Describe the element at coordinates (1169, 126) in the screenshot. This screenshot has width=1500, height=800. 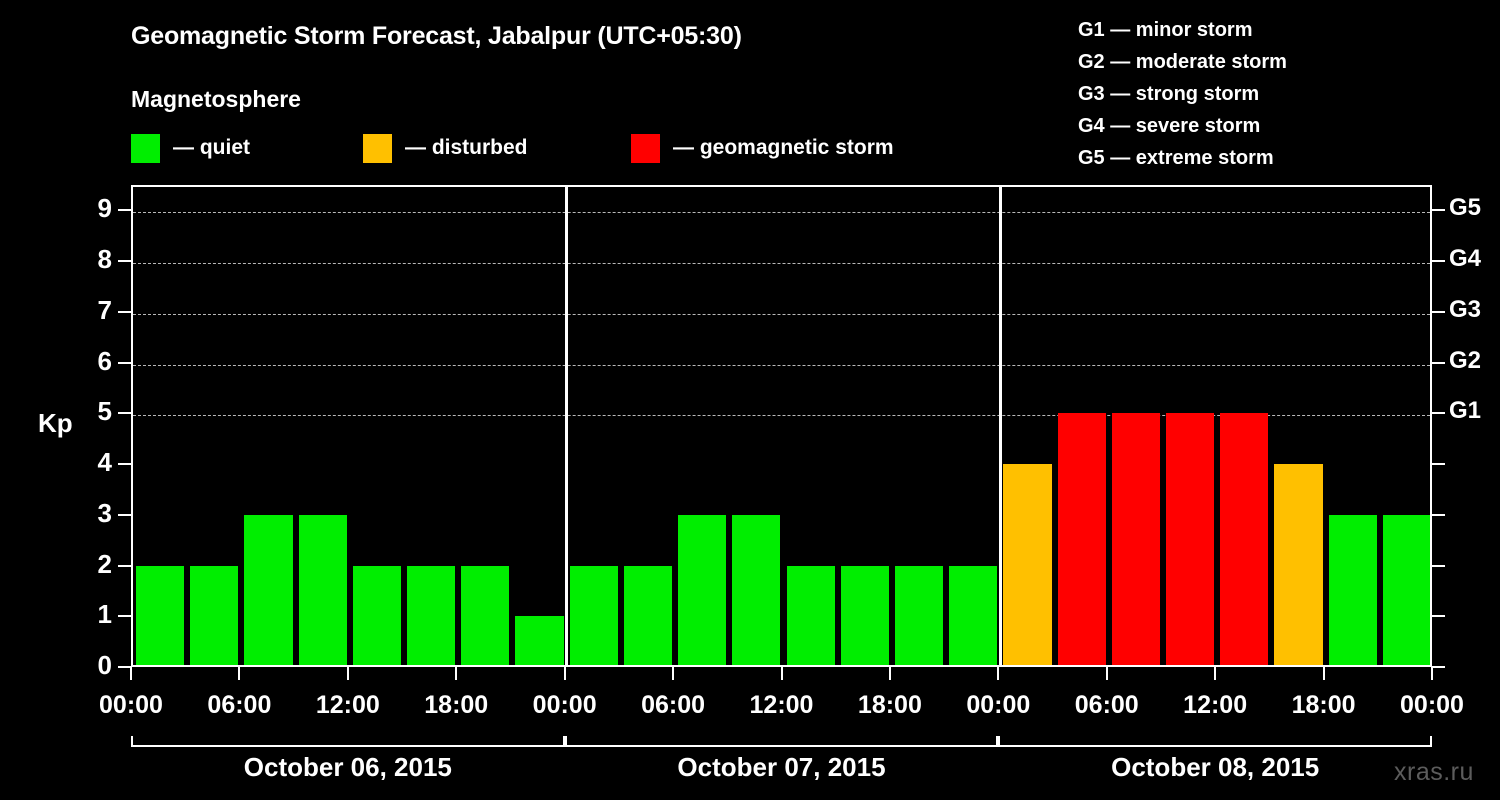
I see `gscale-line-g4: G4 — severe storm` at that location.